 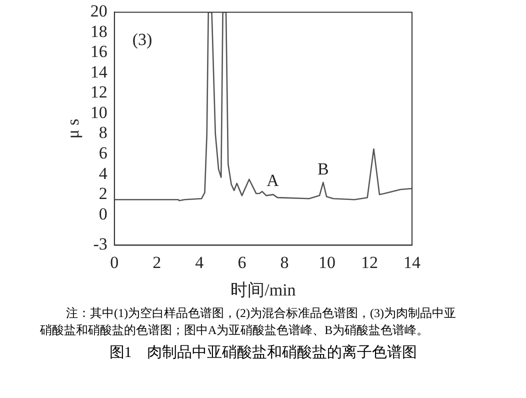 I want to click on y-axis-title: μ s, so click(x=73, y=128).